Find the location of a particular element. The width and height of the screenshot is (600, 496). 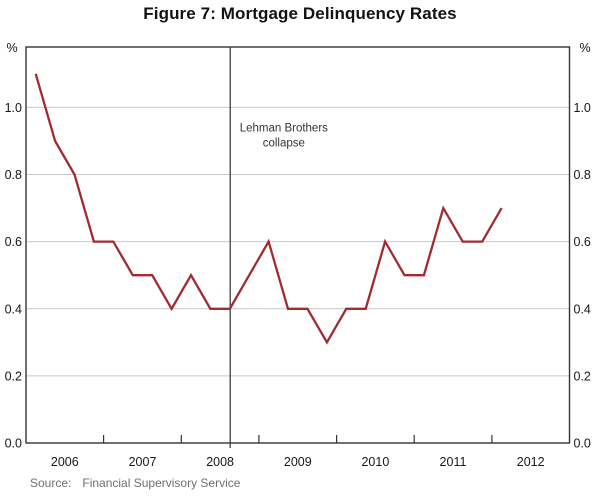

unit-label-right: % is located at coordinates (584, 48).